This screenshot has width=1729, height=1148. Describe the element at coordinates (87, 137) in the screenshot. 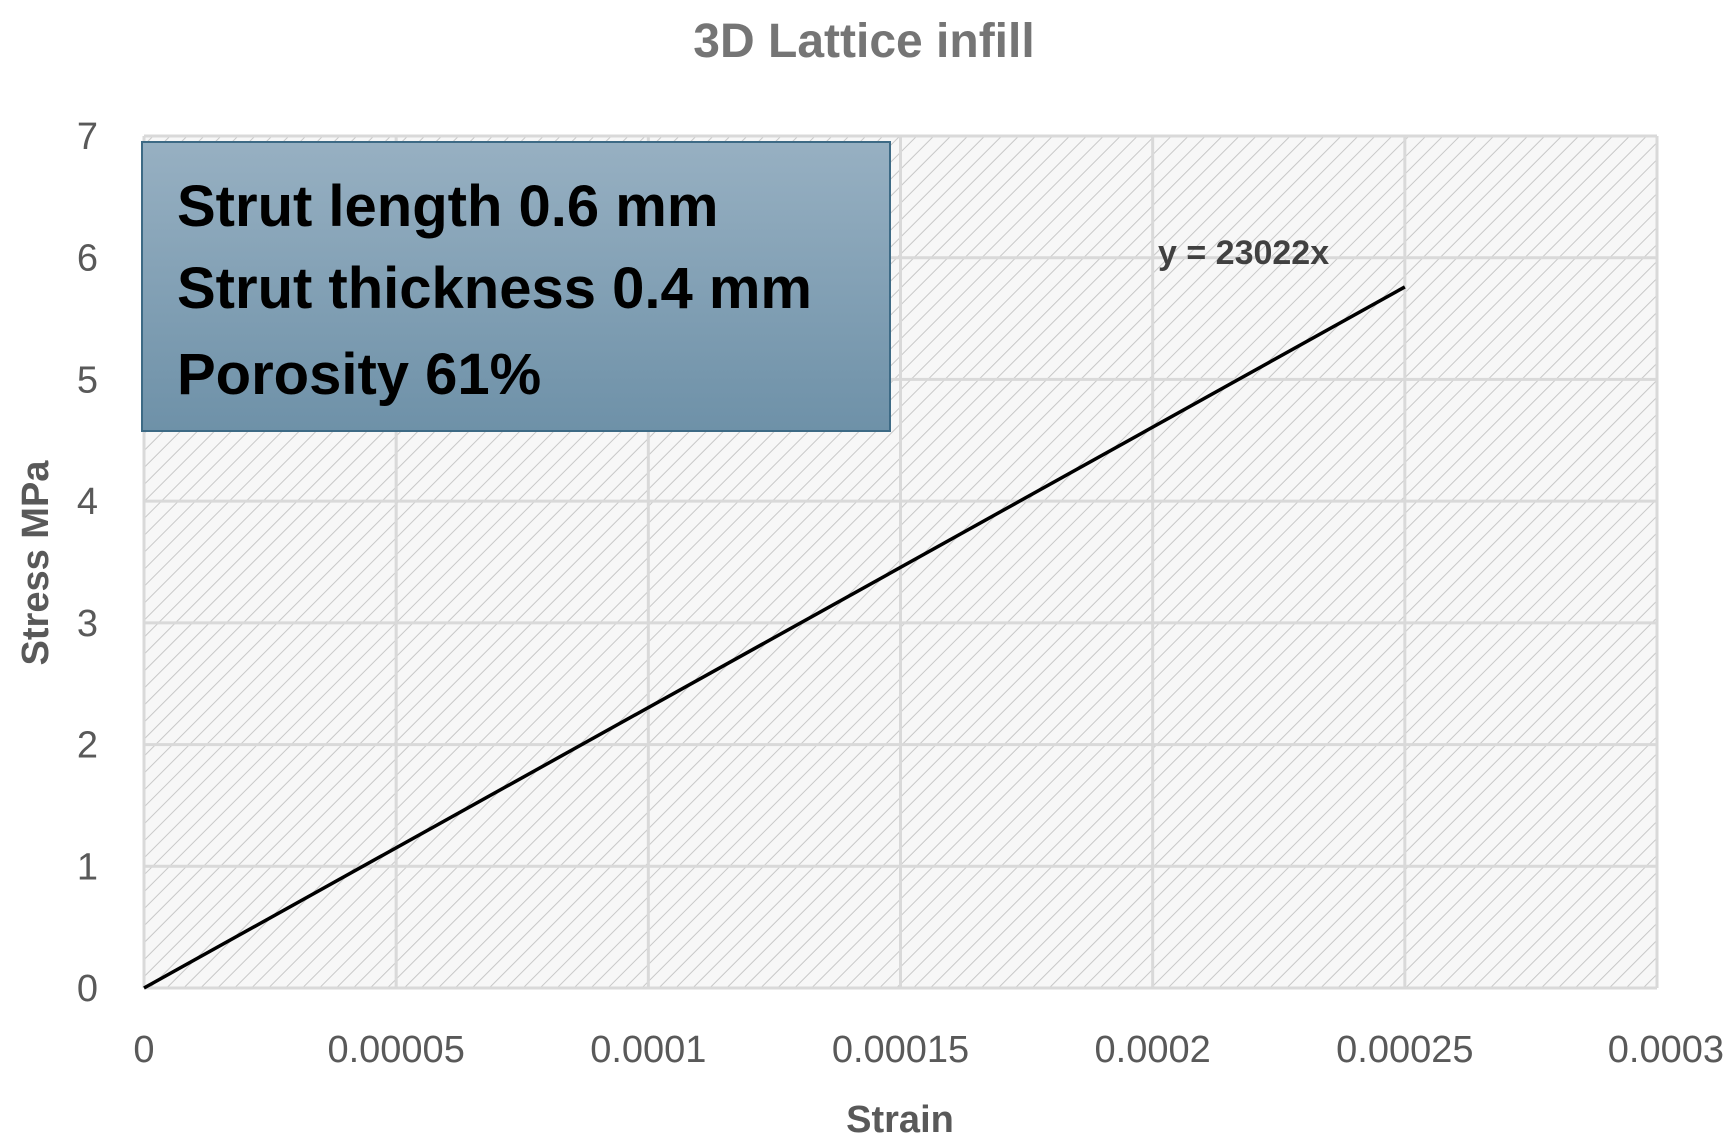

I see `y-tick-label: 7` at that location.